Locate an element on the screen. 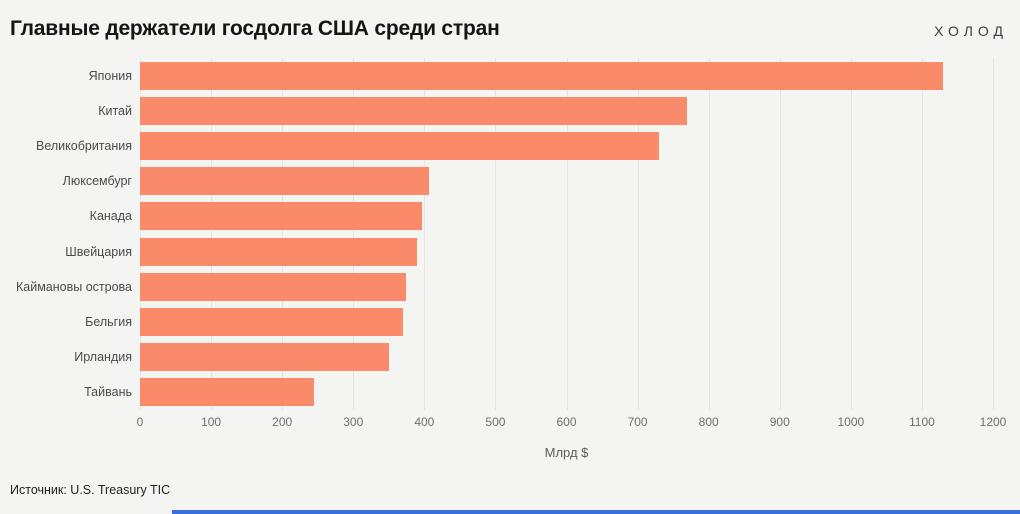 The height and width of the screenshot is (514, 1020). category-label: Великобритания is located at coordinates (84, 145).